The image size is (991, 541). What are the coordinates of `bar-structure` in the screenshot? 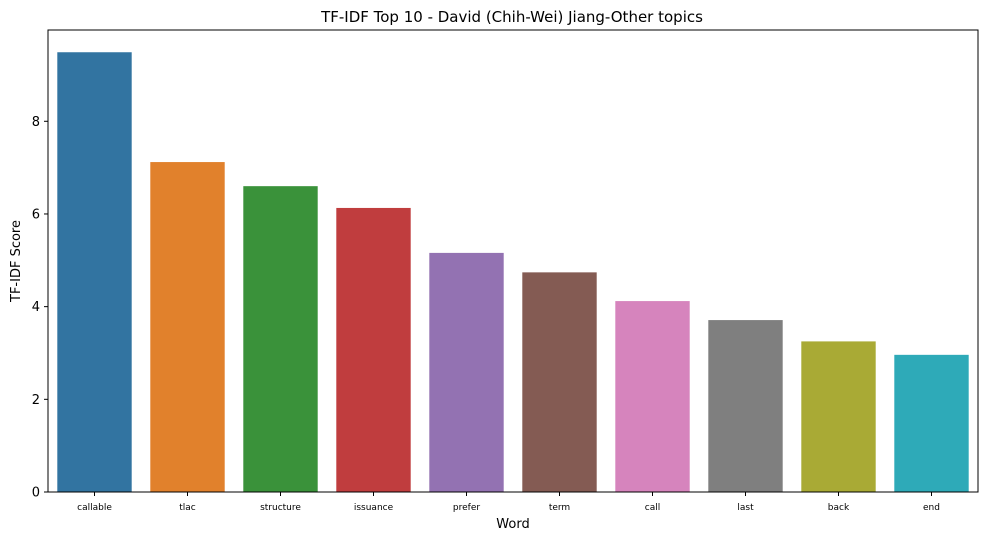 It's located at (280, 339).